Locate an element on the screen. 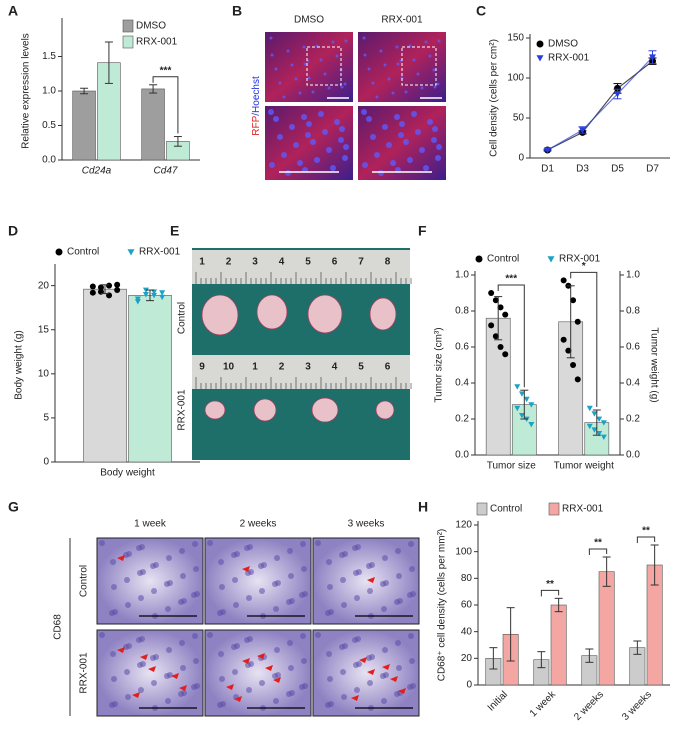 The height and width of the screenshot is (747, 685). x-tick-label: Initial is located at coordinates (498, 701).